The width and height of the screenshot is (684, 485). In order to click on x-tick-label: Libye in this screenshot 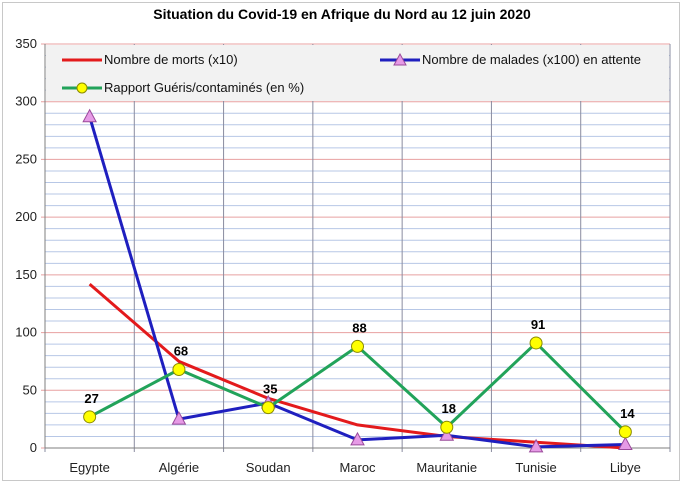, I will do `click(625, 467)`.